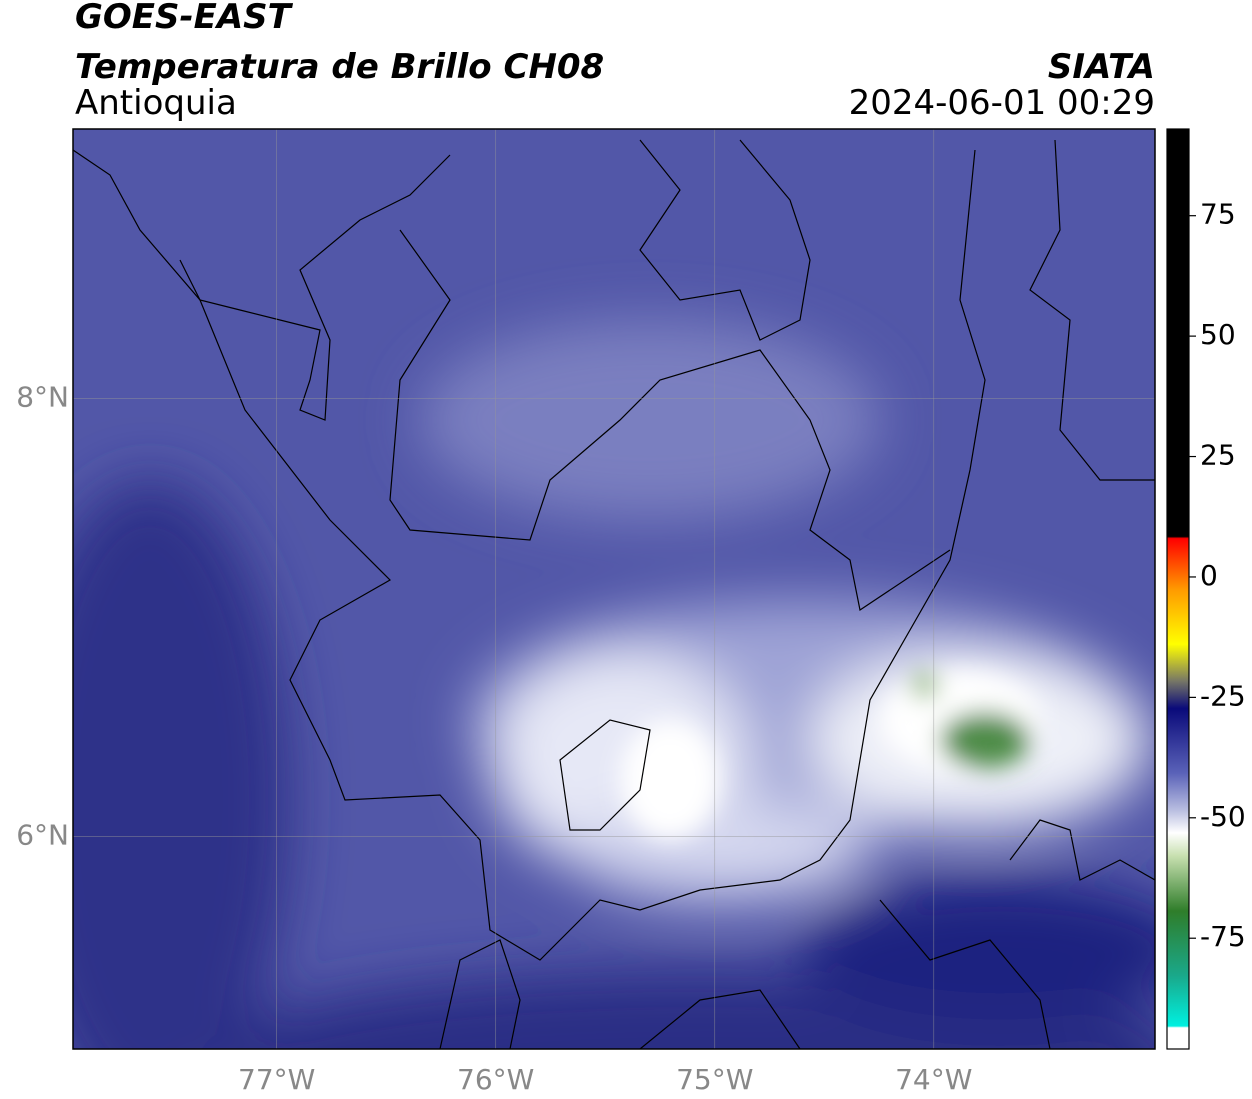  Describe the element at coordinates (1178, 589) in the screenshot. I see `colorbar` at that location.